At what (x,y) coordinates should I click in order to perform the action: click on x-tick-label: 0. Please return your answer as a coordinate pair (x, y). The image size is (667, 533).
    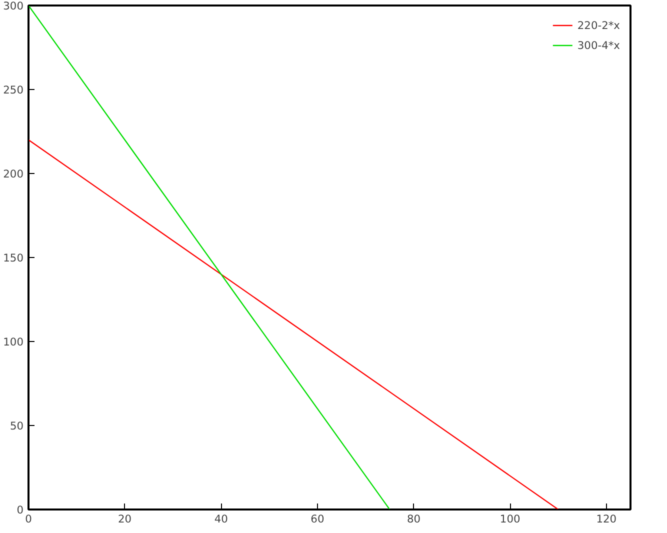
    Looking at the image, I should click on (28, 519).